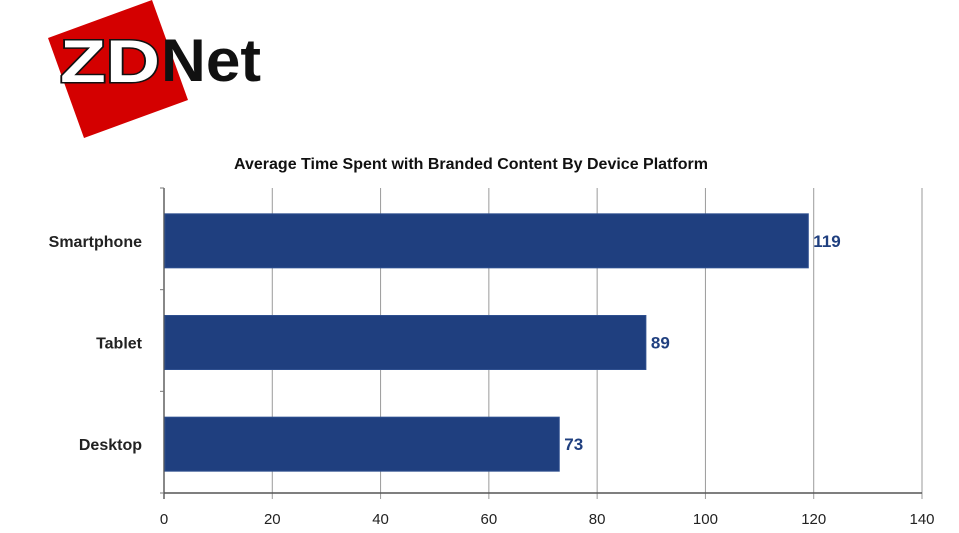 Image resolution: width=959 pixels, height=533 pixels. What do you see at coordinates (813, 519) in the screenshot?
I see `x-tick-label: 120` at bounding box center [813, 519].